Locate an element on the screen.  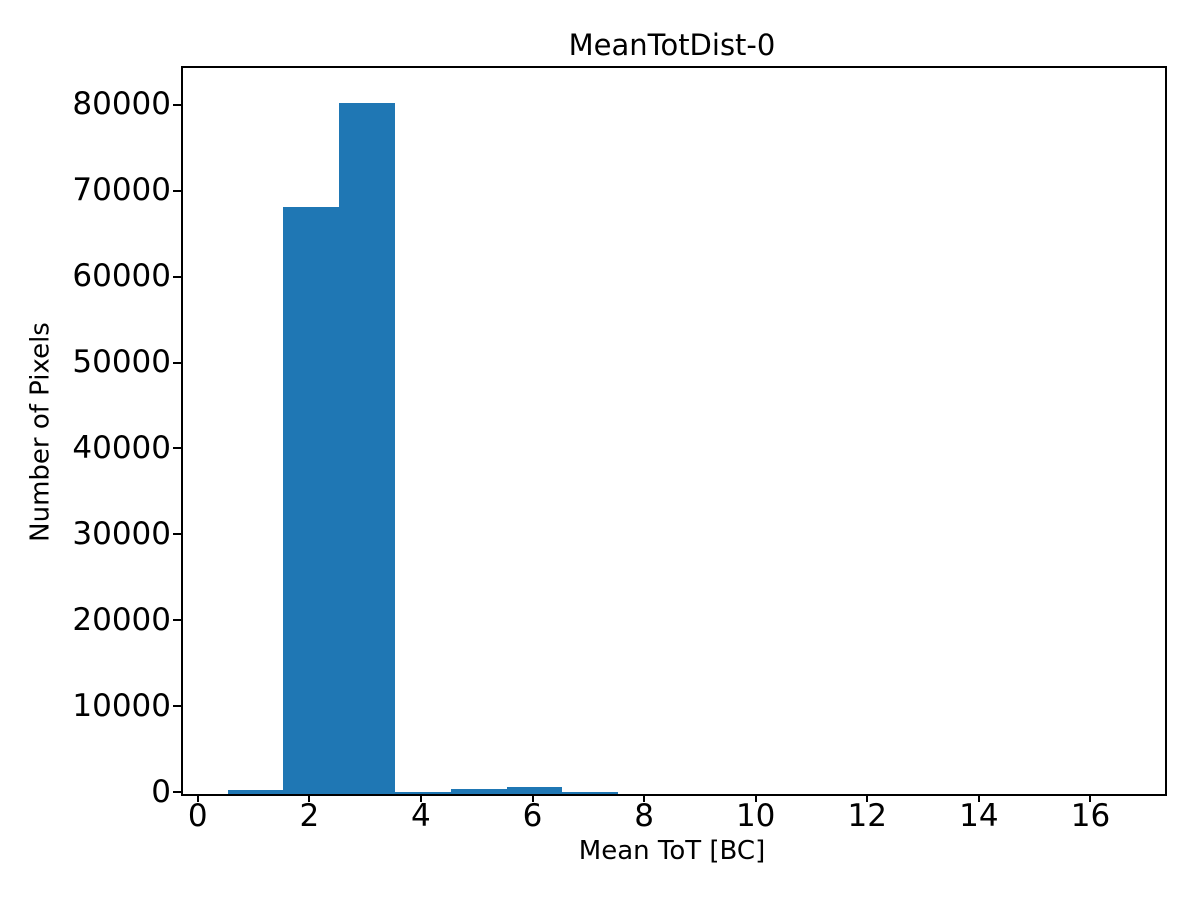
x-tick-label: 12 is located at coordinates (867, 816).